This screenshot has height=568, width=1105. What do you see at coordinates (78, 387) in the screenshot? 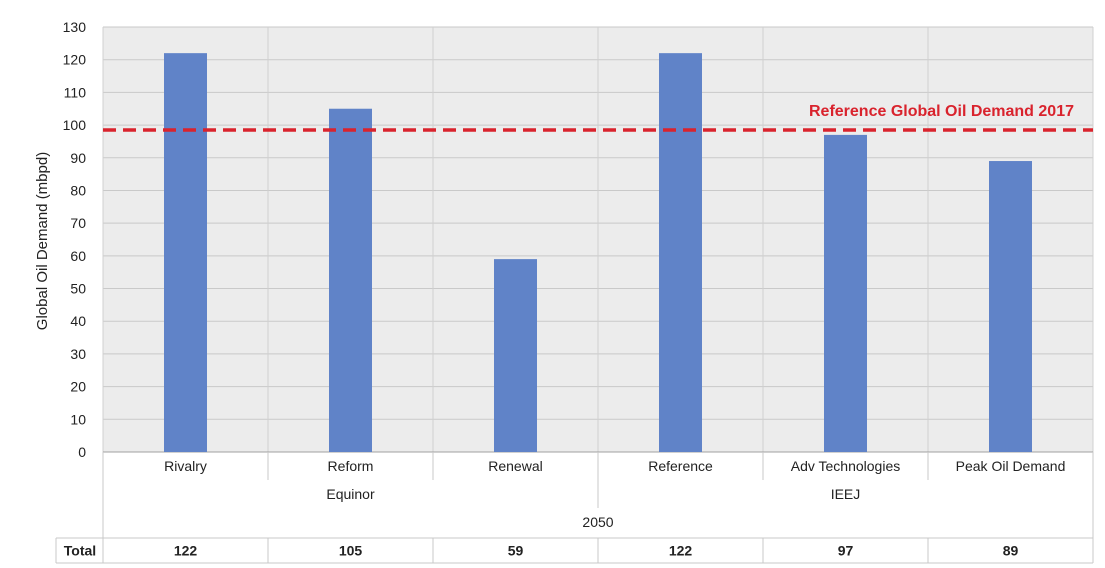
I see `y-tick-label: 20` at bounding box center [78, 387].